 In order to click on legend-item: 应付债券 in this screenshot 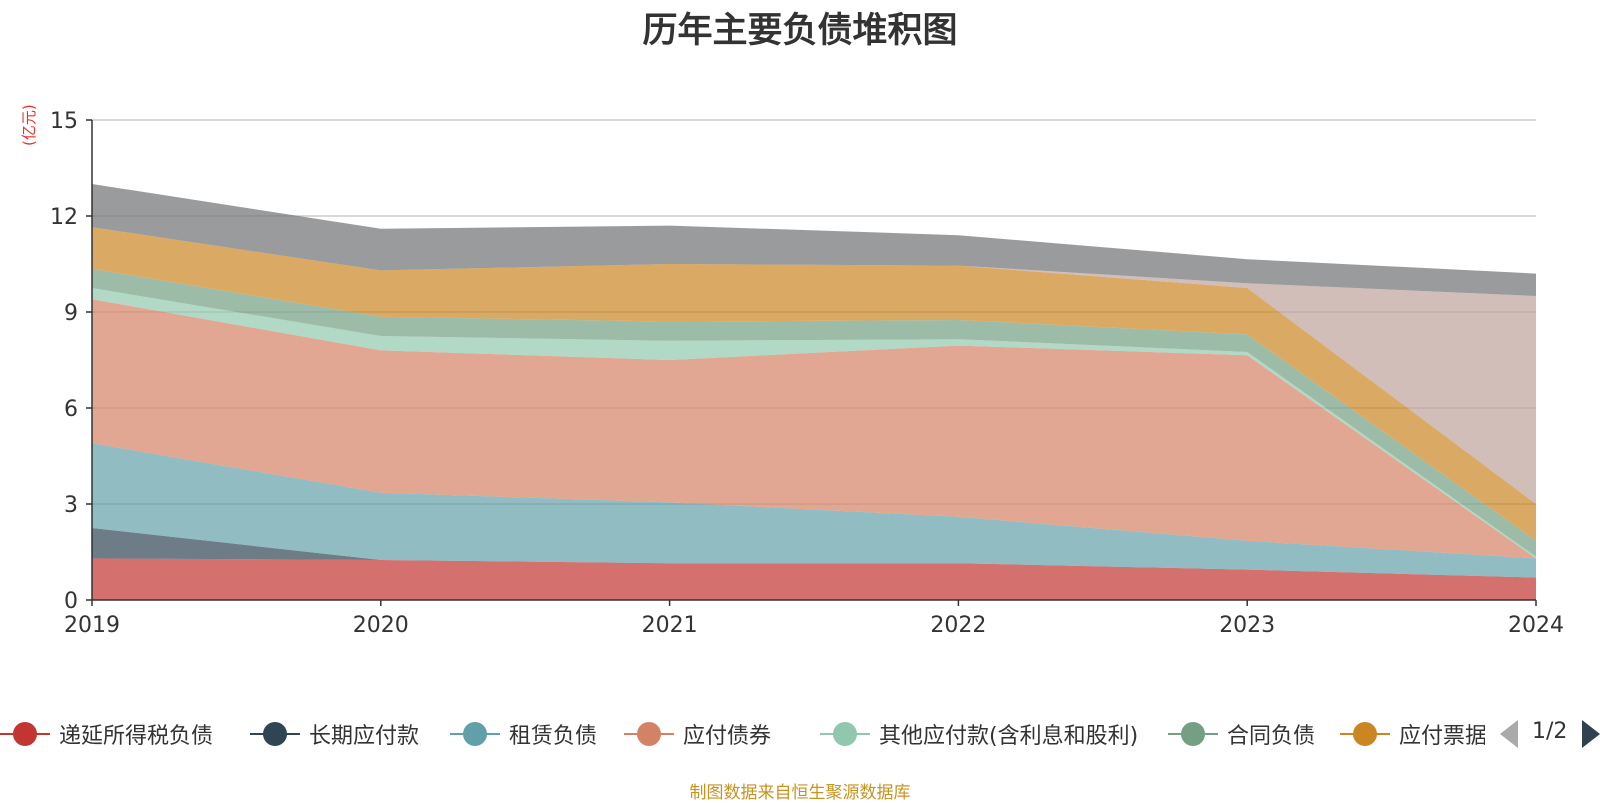, I will do `click(697, 734)`.